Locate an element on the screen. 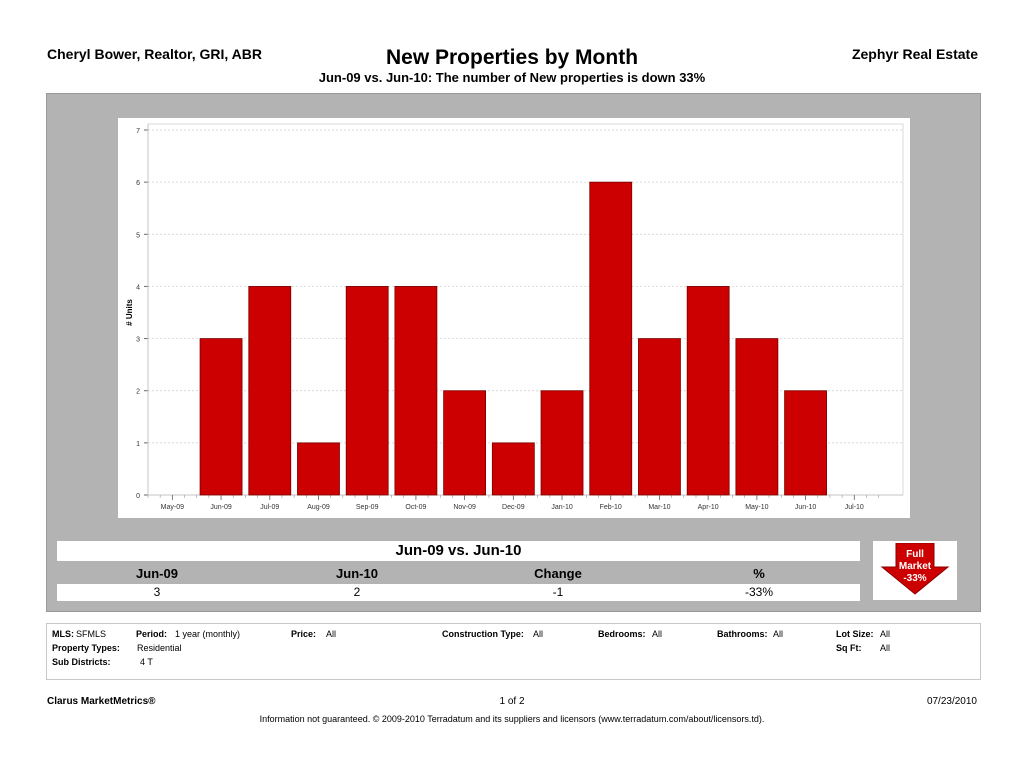 Image resolution: width=1024 pixels, height=776 pixels. bedrooms-value: All is located at coordinates (657, 634).